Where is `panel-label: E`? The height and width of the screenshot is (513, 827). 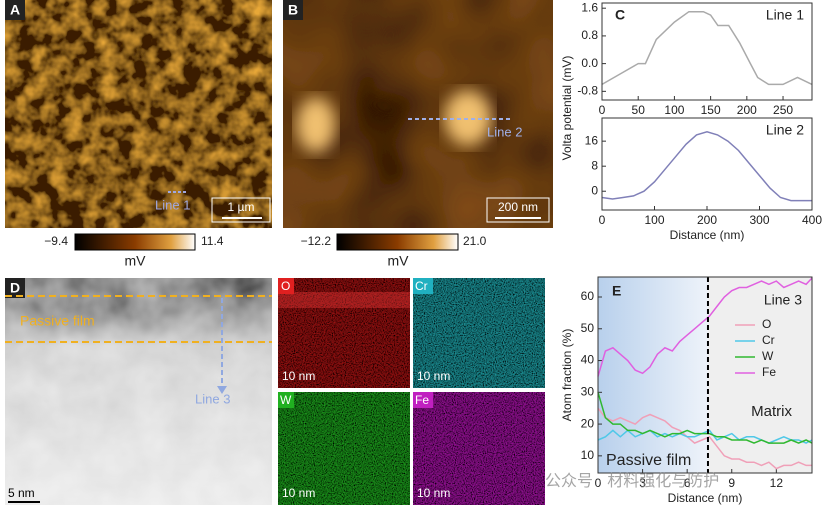 panel-label: E is located at coordinates (616, 291).